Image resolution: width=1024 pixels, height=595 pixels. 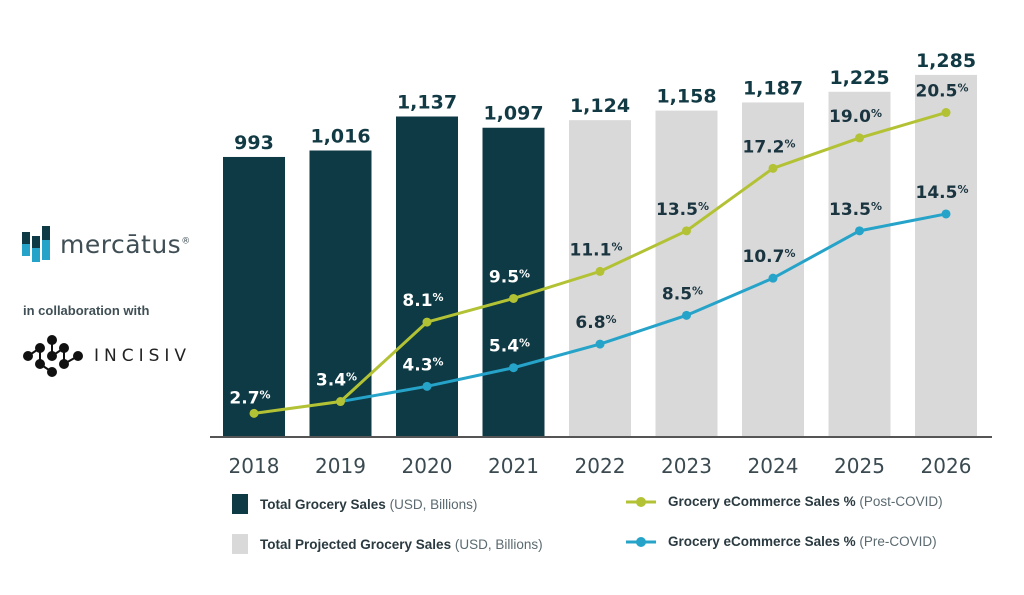 What do you see at coordinates (641, 501) in the screenshot?
I see `legend-line-post-covid-icon` at bounding box center [641, 501].